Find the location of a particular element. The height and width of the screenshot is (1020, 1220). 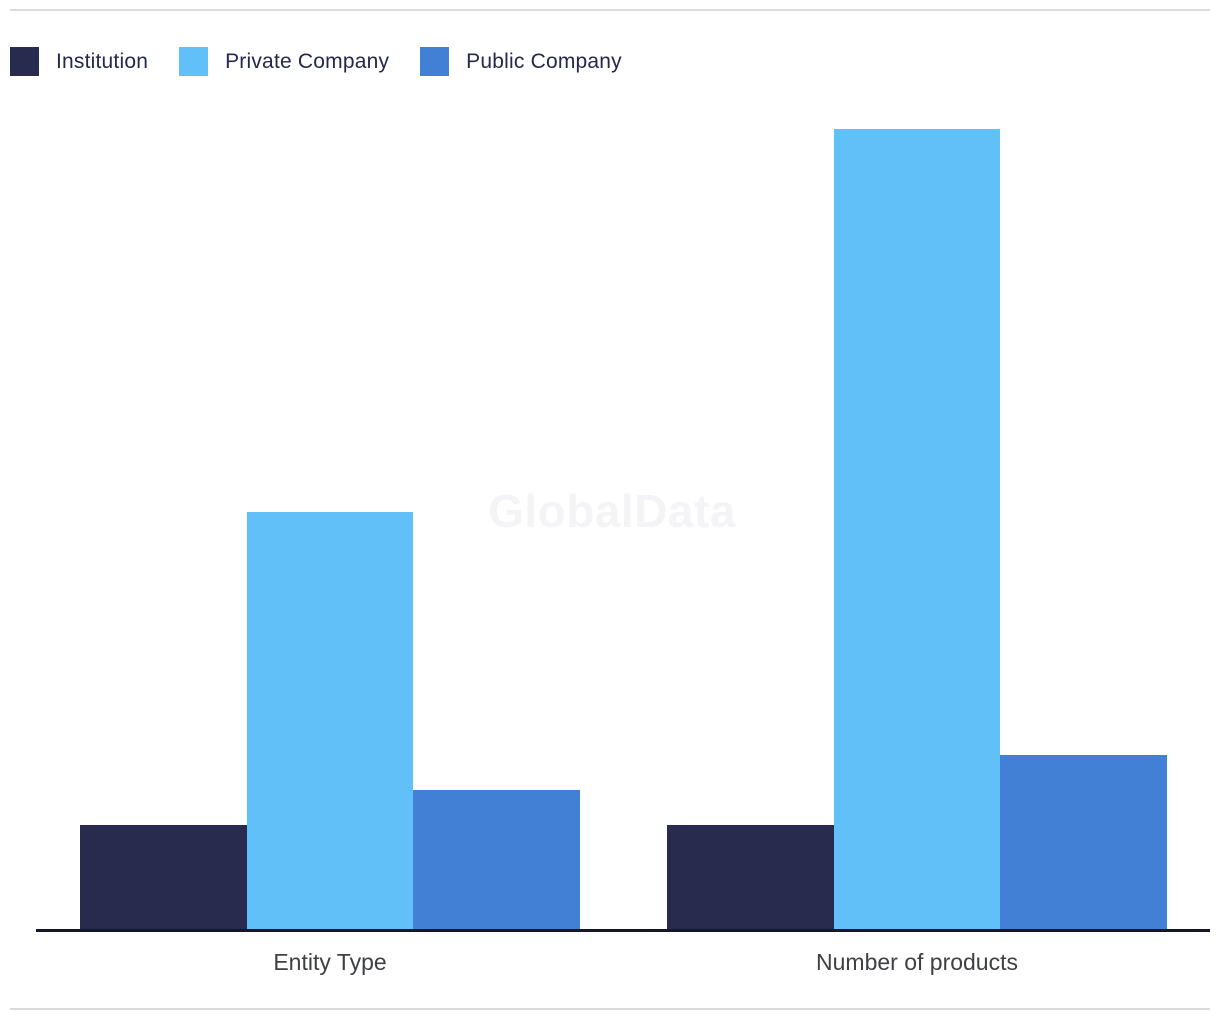

bar-entity-type-public-company is located at coordinates (496, 859).